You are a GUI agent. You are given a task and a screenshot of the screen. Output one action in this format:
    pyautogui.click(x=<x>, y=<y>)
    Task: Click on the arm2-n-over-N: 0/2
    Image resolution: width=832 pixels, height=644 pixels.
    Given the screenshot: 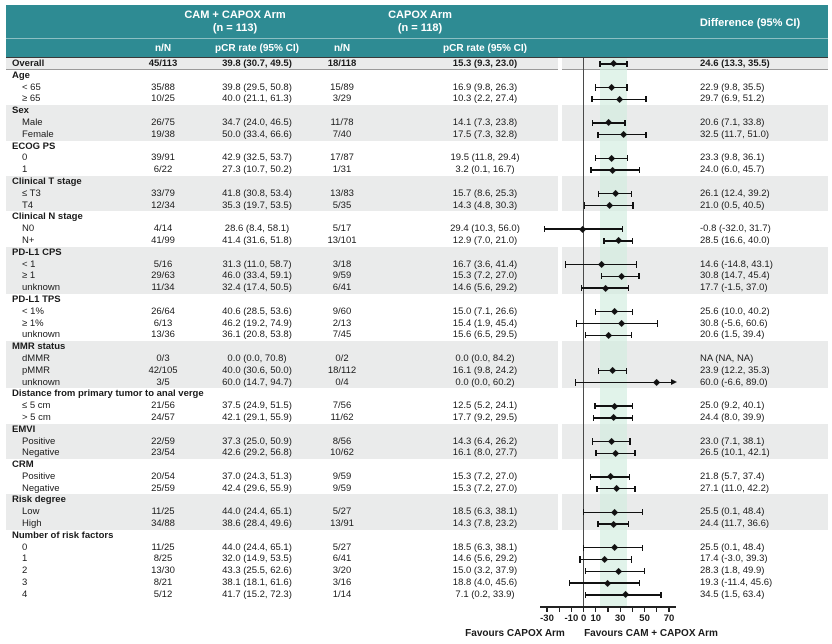 What is the action you would take?
    pyautogui.click(x=342, y=358)
    